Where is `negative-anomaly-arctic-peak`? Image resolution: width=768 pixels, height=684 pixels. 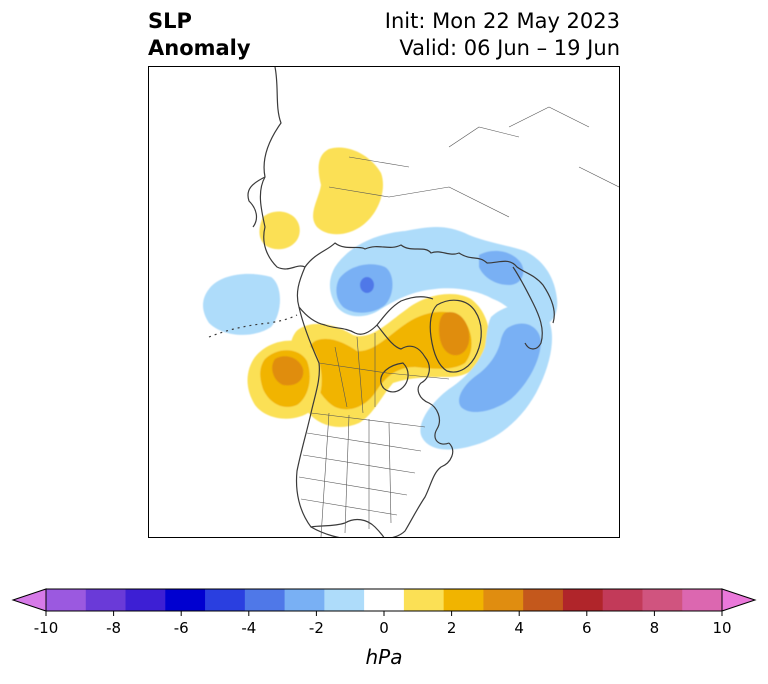 negative-anomaly-arctic-peak is located at coordinates (367, 285).